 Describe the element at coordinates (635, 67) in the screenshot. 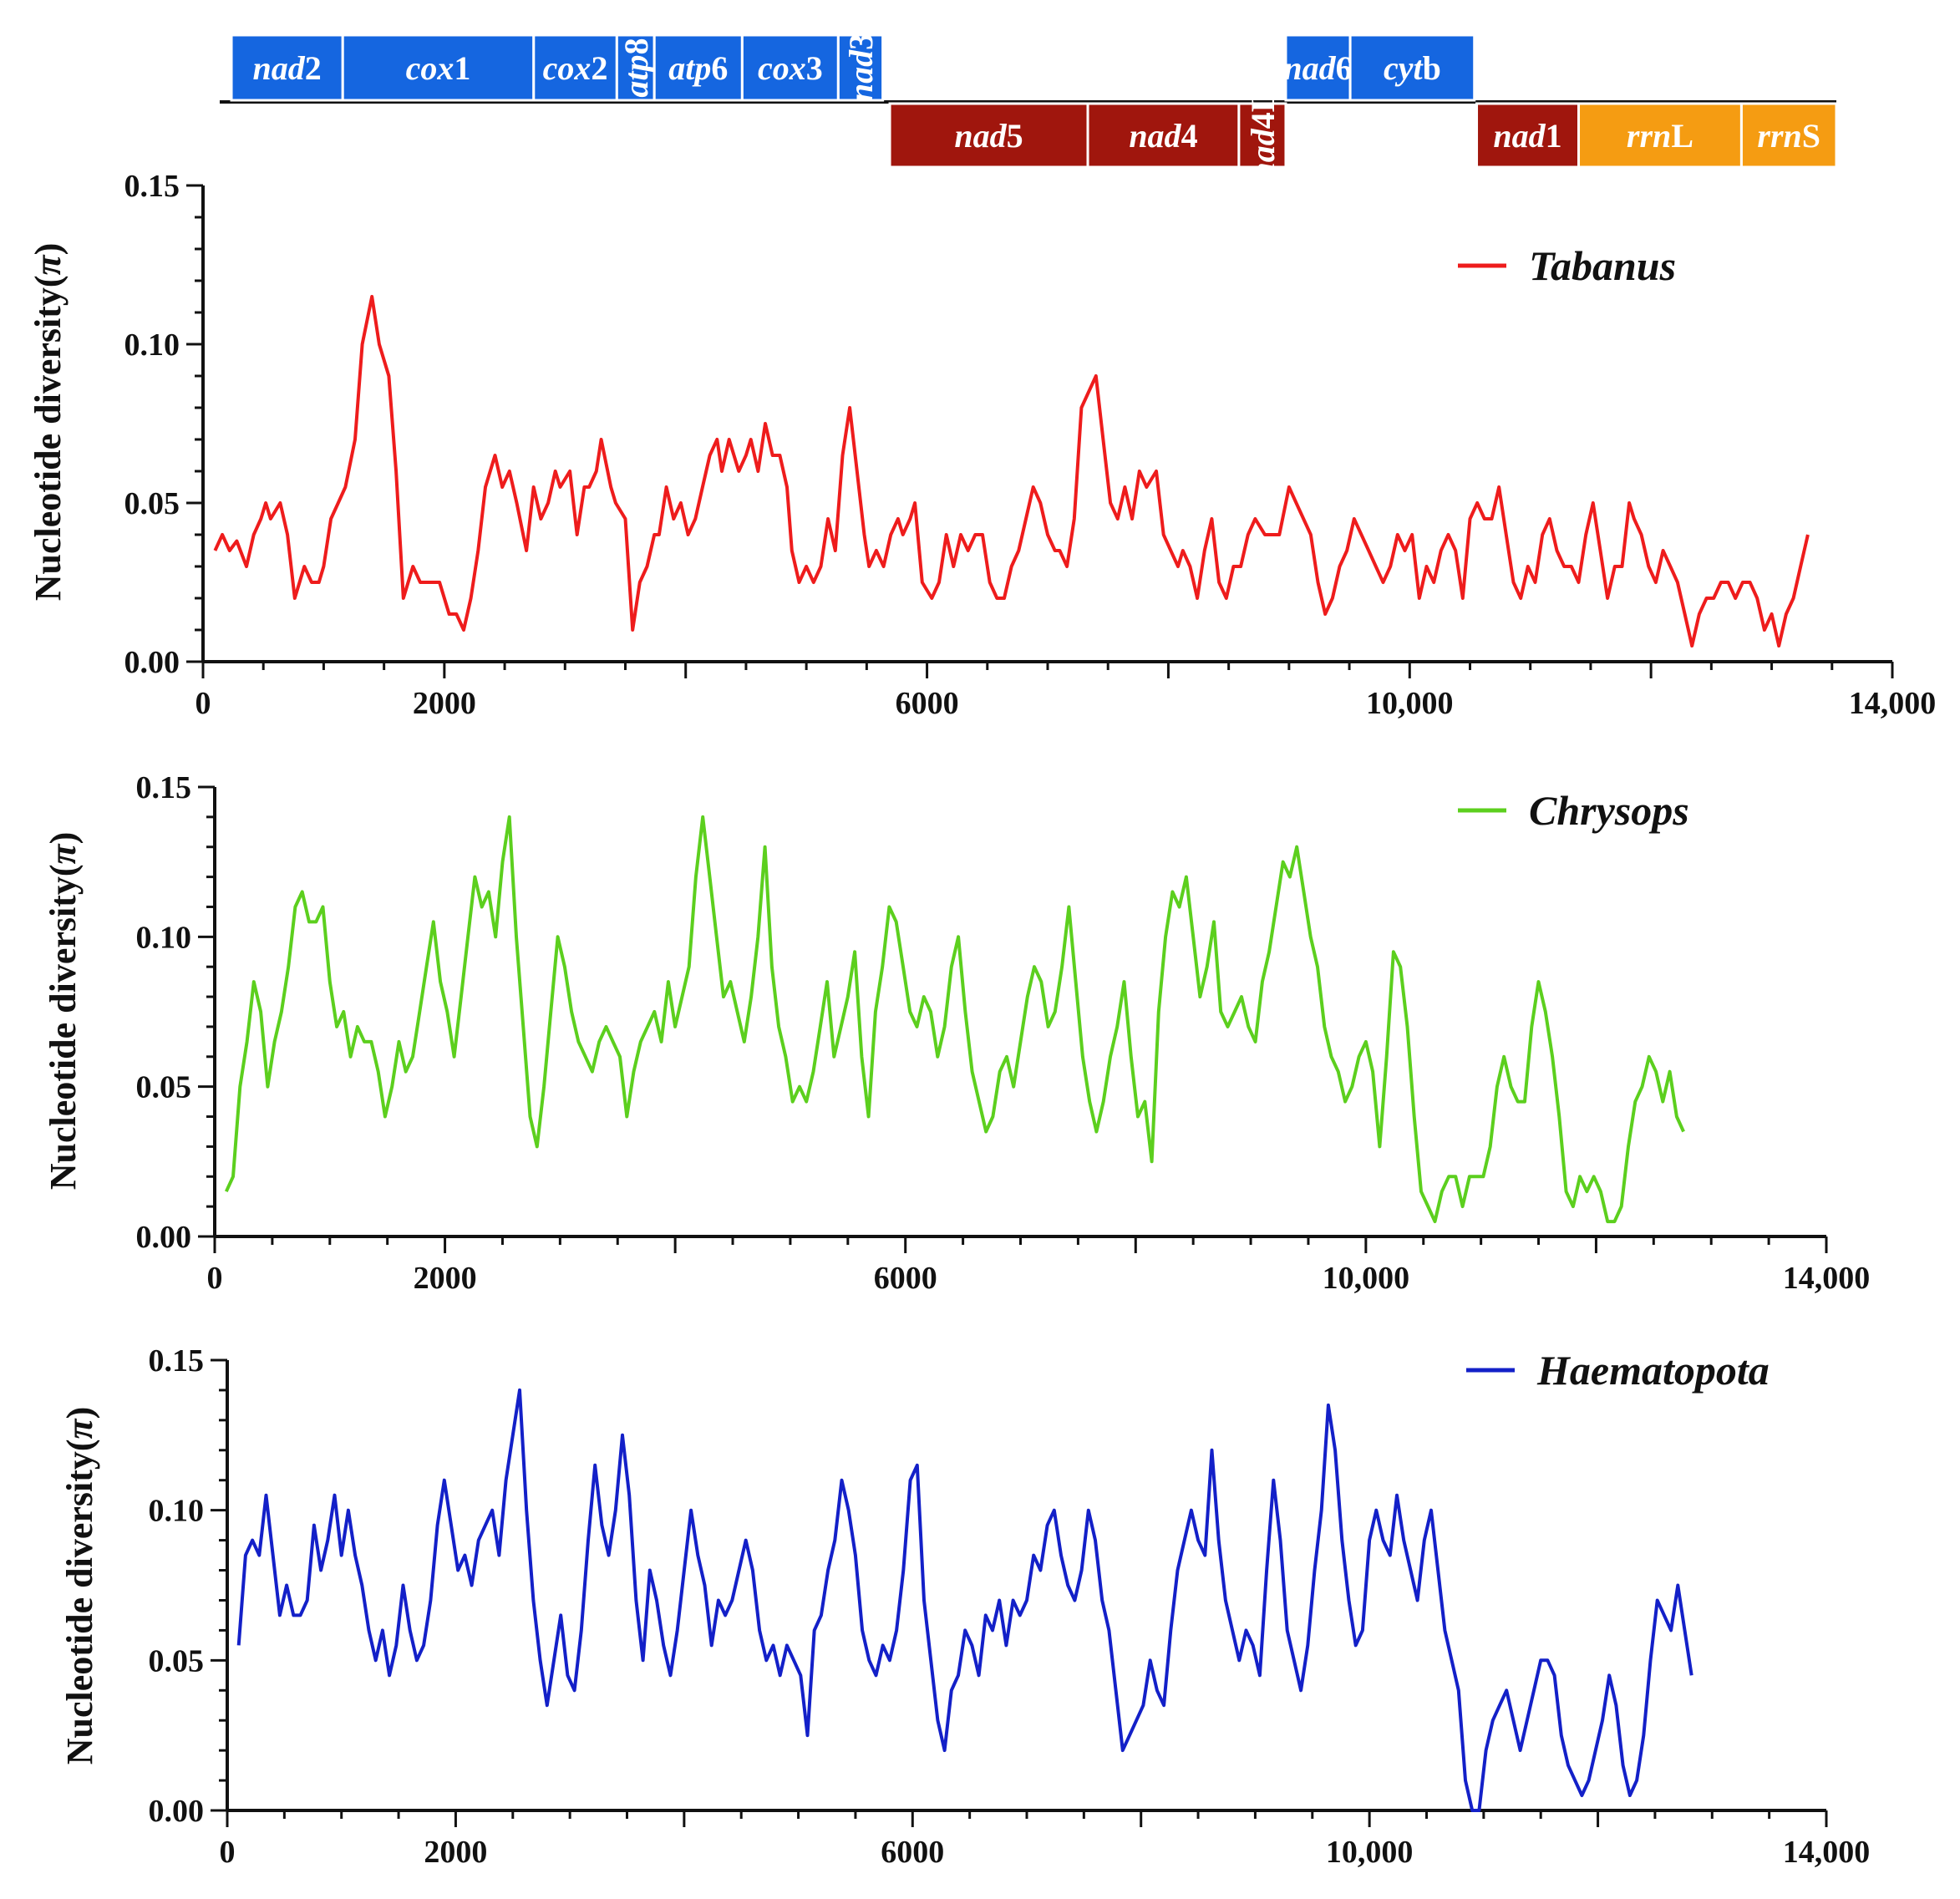

I see `gene-label-atp8: atp8` at that location.